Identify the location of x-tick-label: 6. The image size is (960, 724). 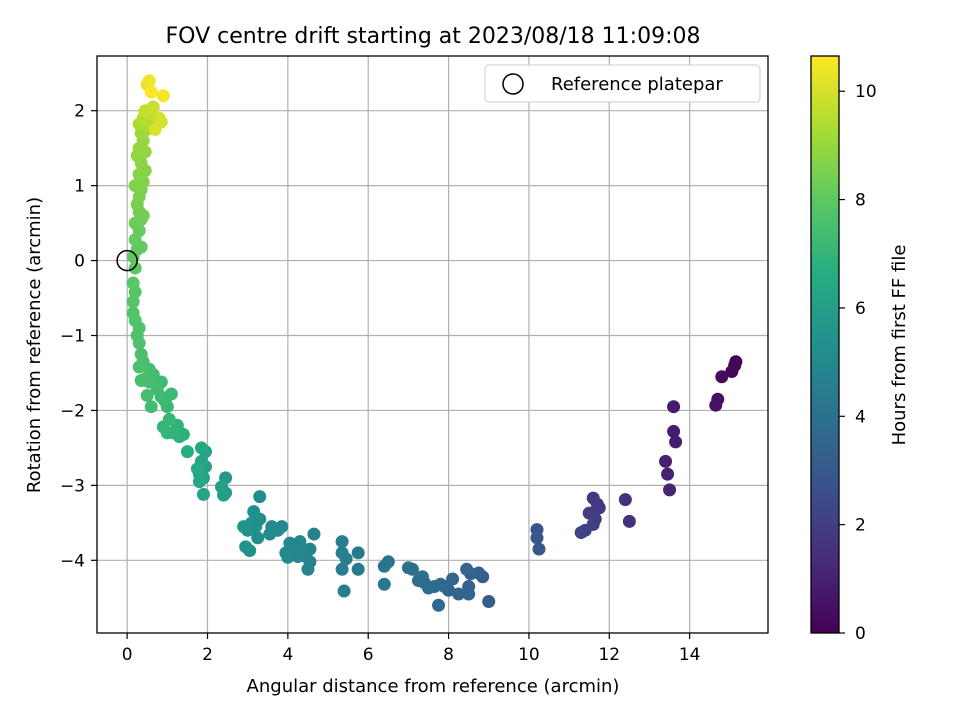
(368, 655).